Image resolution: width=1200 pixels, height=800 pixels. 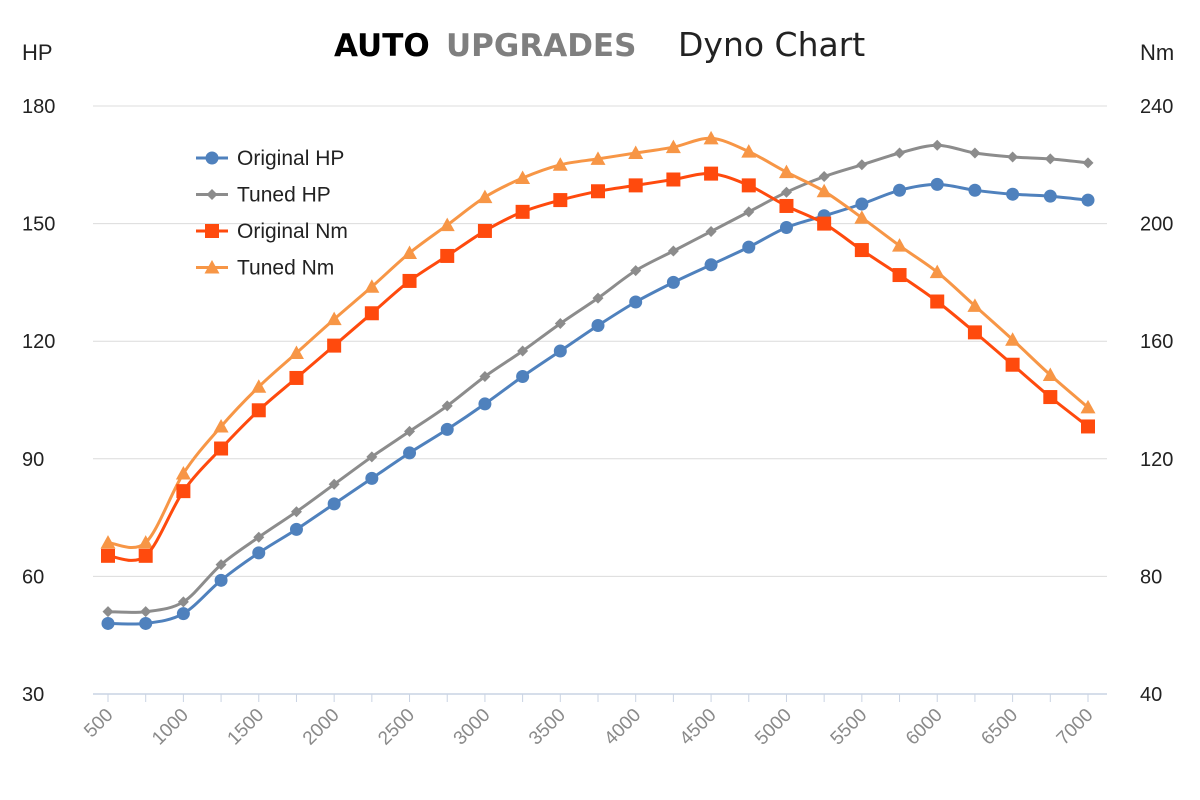 What do you see at coordinates (1156, 225) in the screenshot?
I see `y-right-tick-label: 200` at bounding box center [1156, 225].